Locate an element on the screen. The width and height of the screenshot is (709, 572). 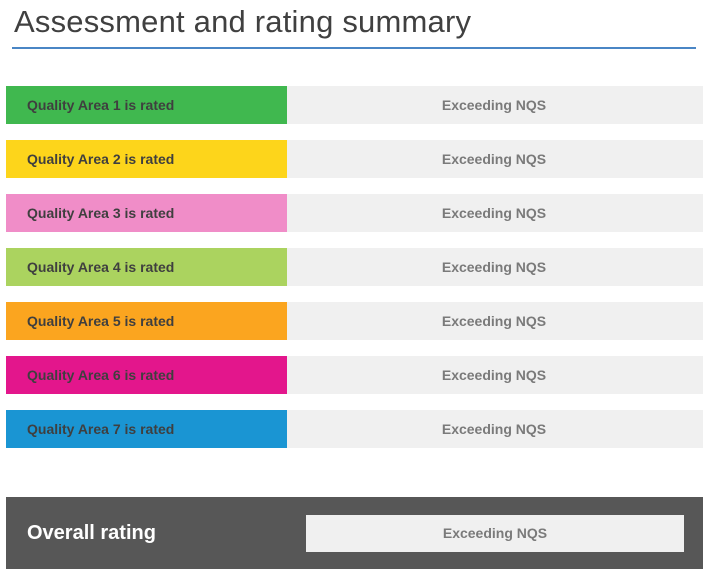
title-divider is located at coordinates (354, 48).